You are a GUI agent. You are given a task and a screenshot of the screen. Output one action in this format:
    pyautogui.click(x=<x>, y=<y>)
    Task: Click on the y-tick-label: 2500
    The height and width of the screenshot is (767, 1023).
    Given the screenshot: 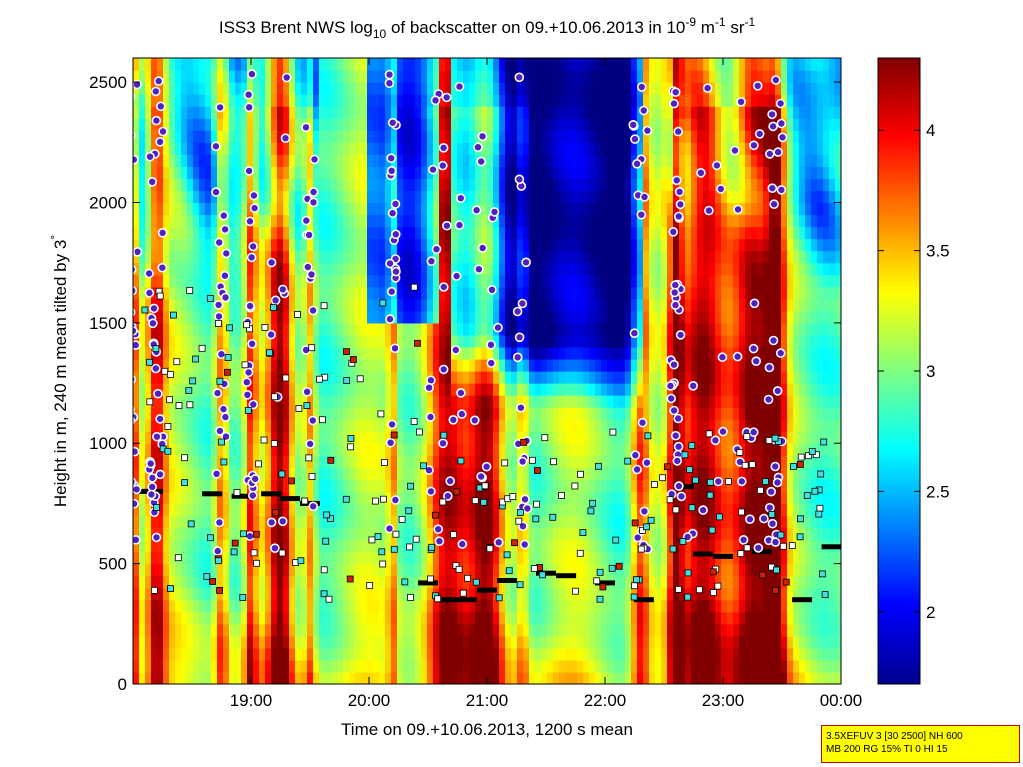 What is the action you would take?
    pyautogui.click(x=108, y=82)
    